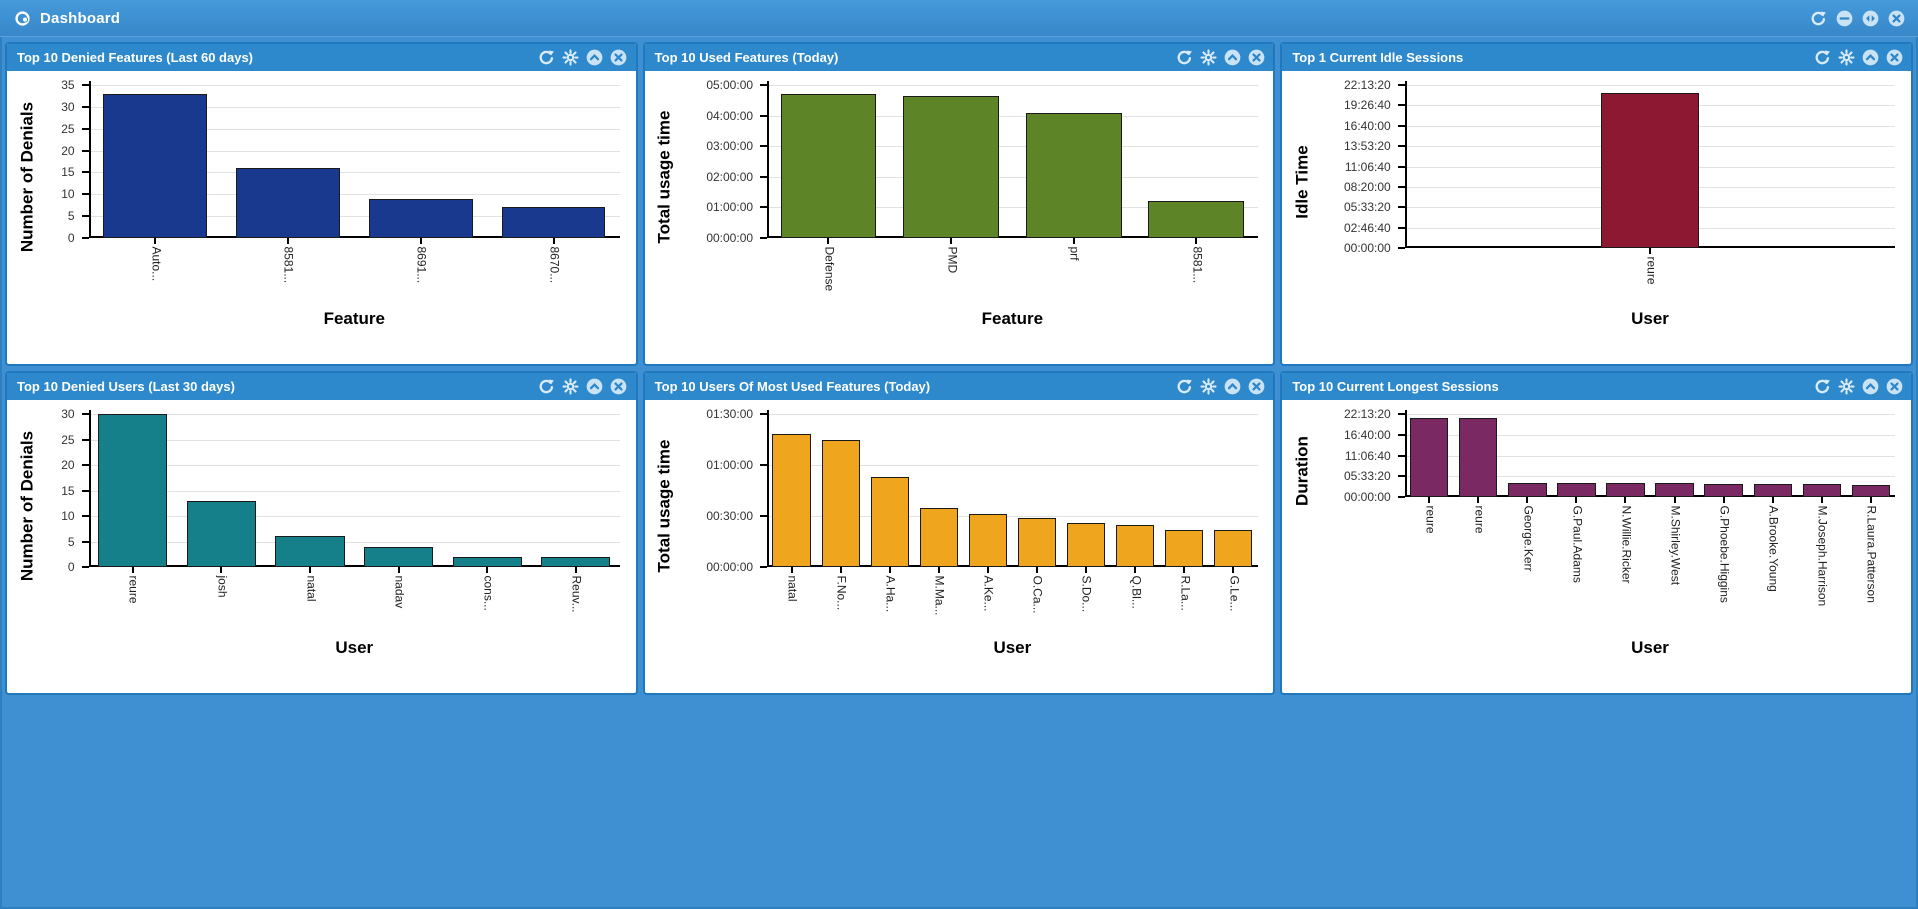 This screenshot has height=909, width=1918. Describe the element at coordinates (1367, 455) in the screenshot. I see `y-tick-label: 11:06:40` at that location.